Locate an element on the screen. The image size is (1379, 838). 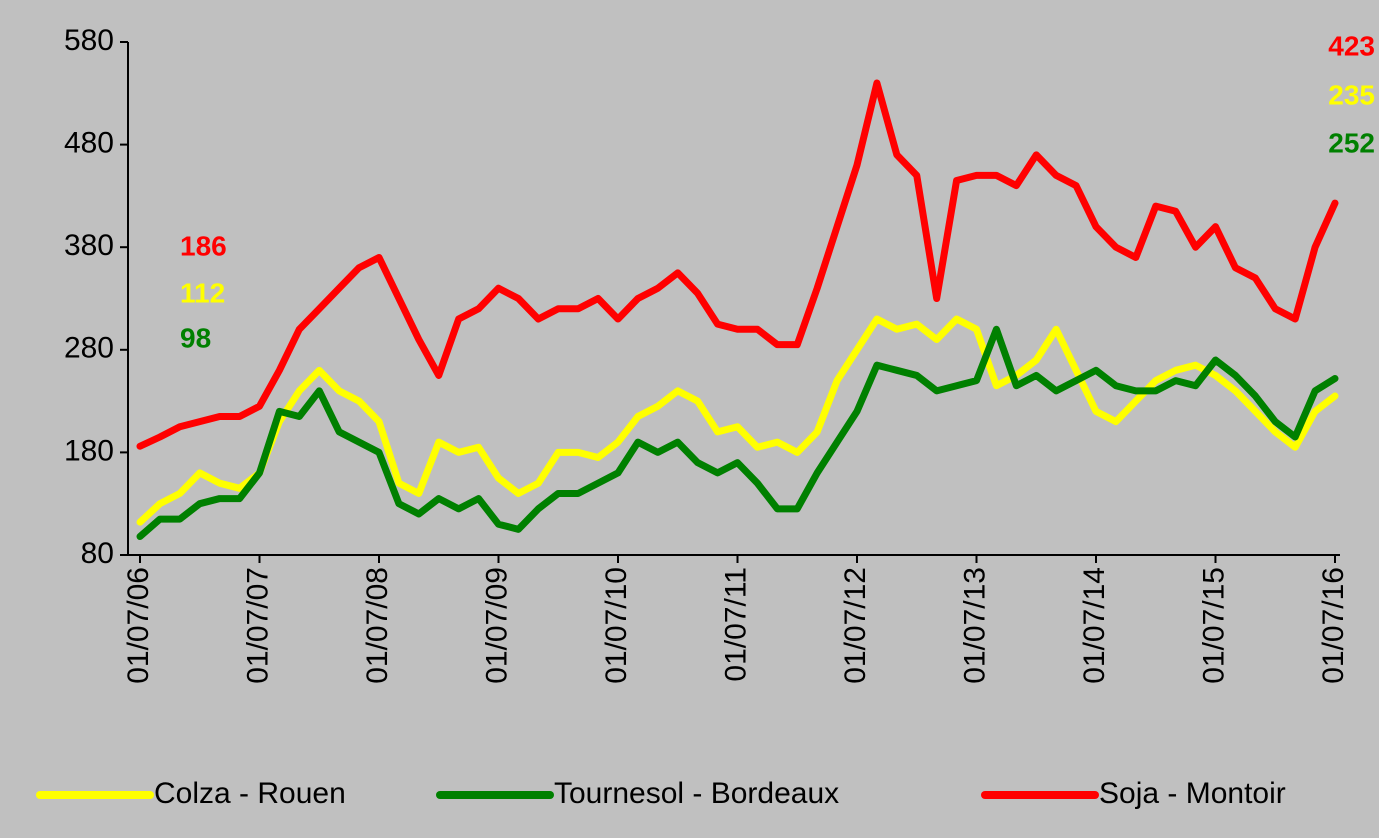
annotation: 98 is located at coordinates (195, 337).